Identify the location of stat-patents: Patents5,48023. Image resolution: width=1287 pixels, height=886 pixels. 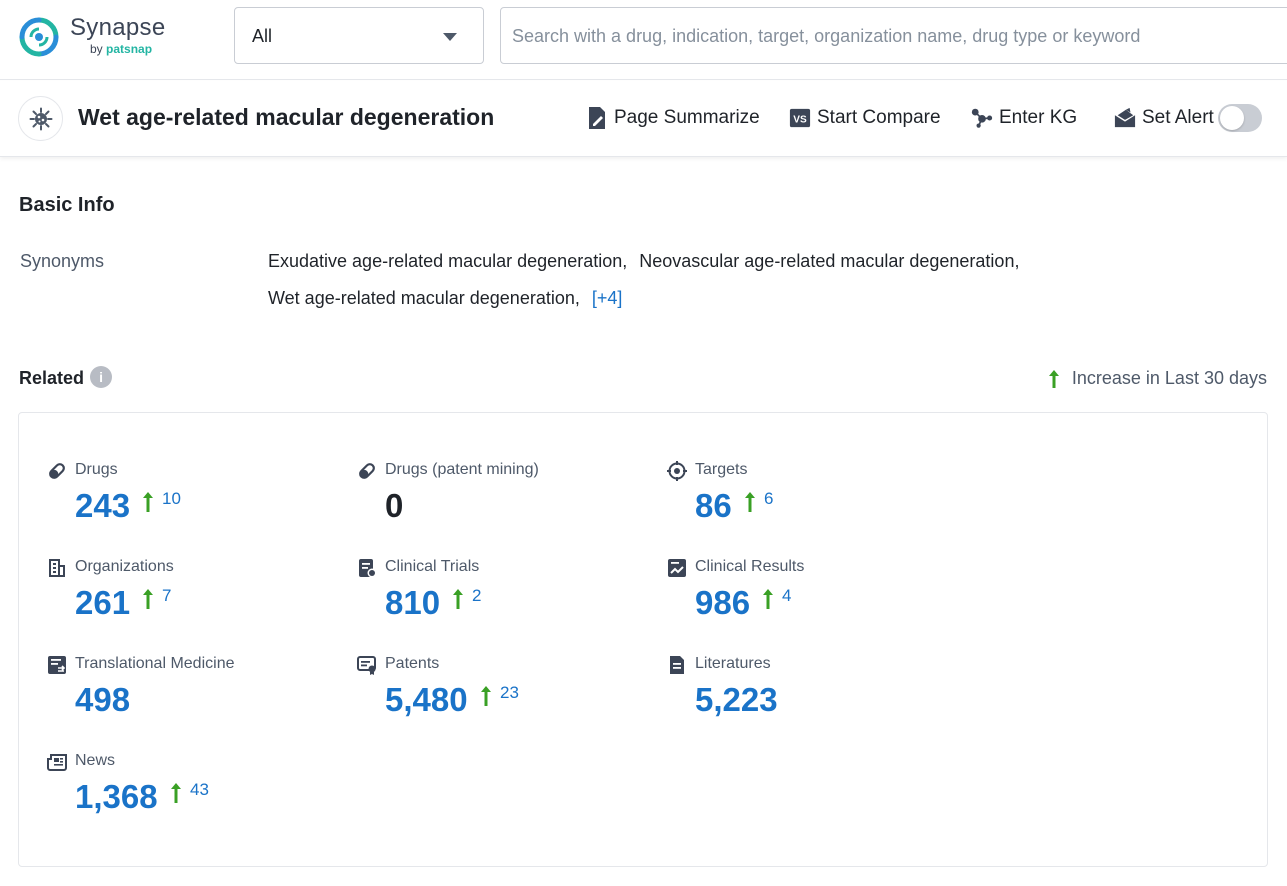
(507, 695).